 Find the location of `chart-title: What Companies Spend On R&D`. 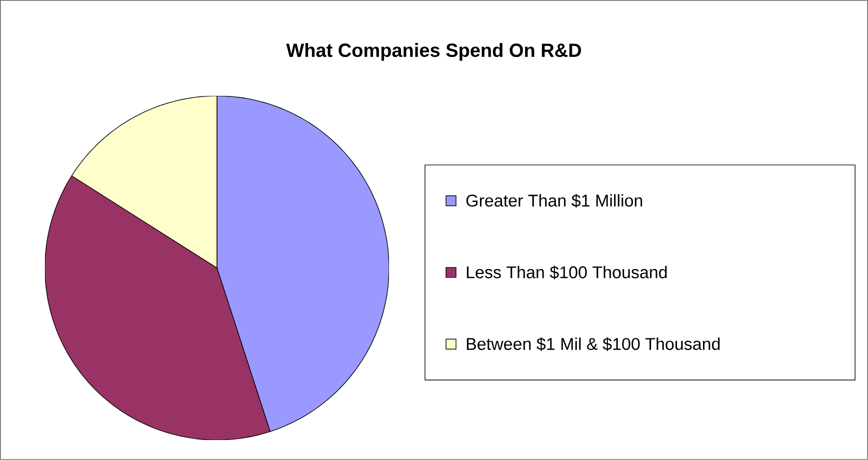

chart-title: What Companies Spend On R&D is located at coordinates (434, 52).